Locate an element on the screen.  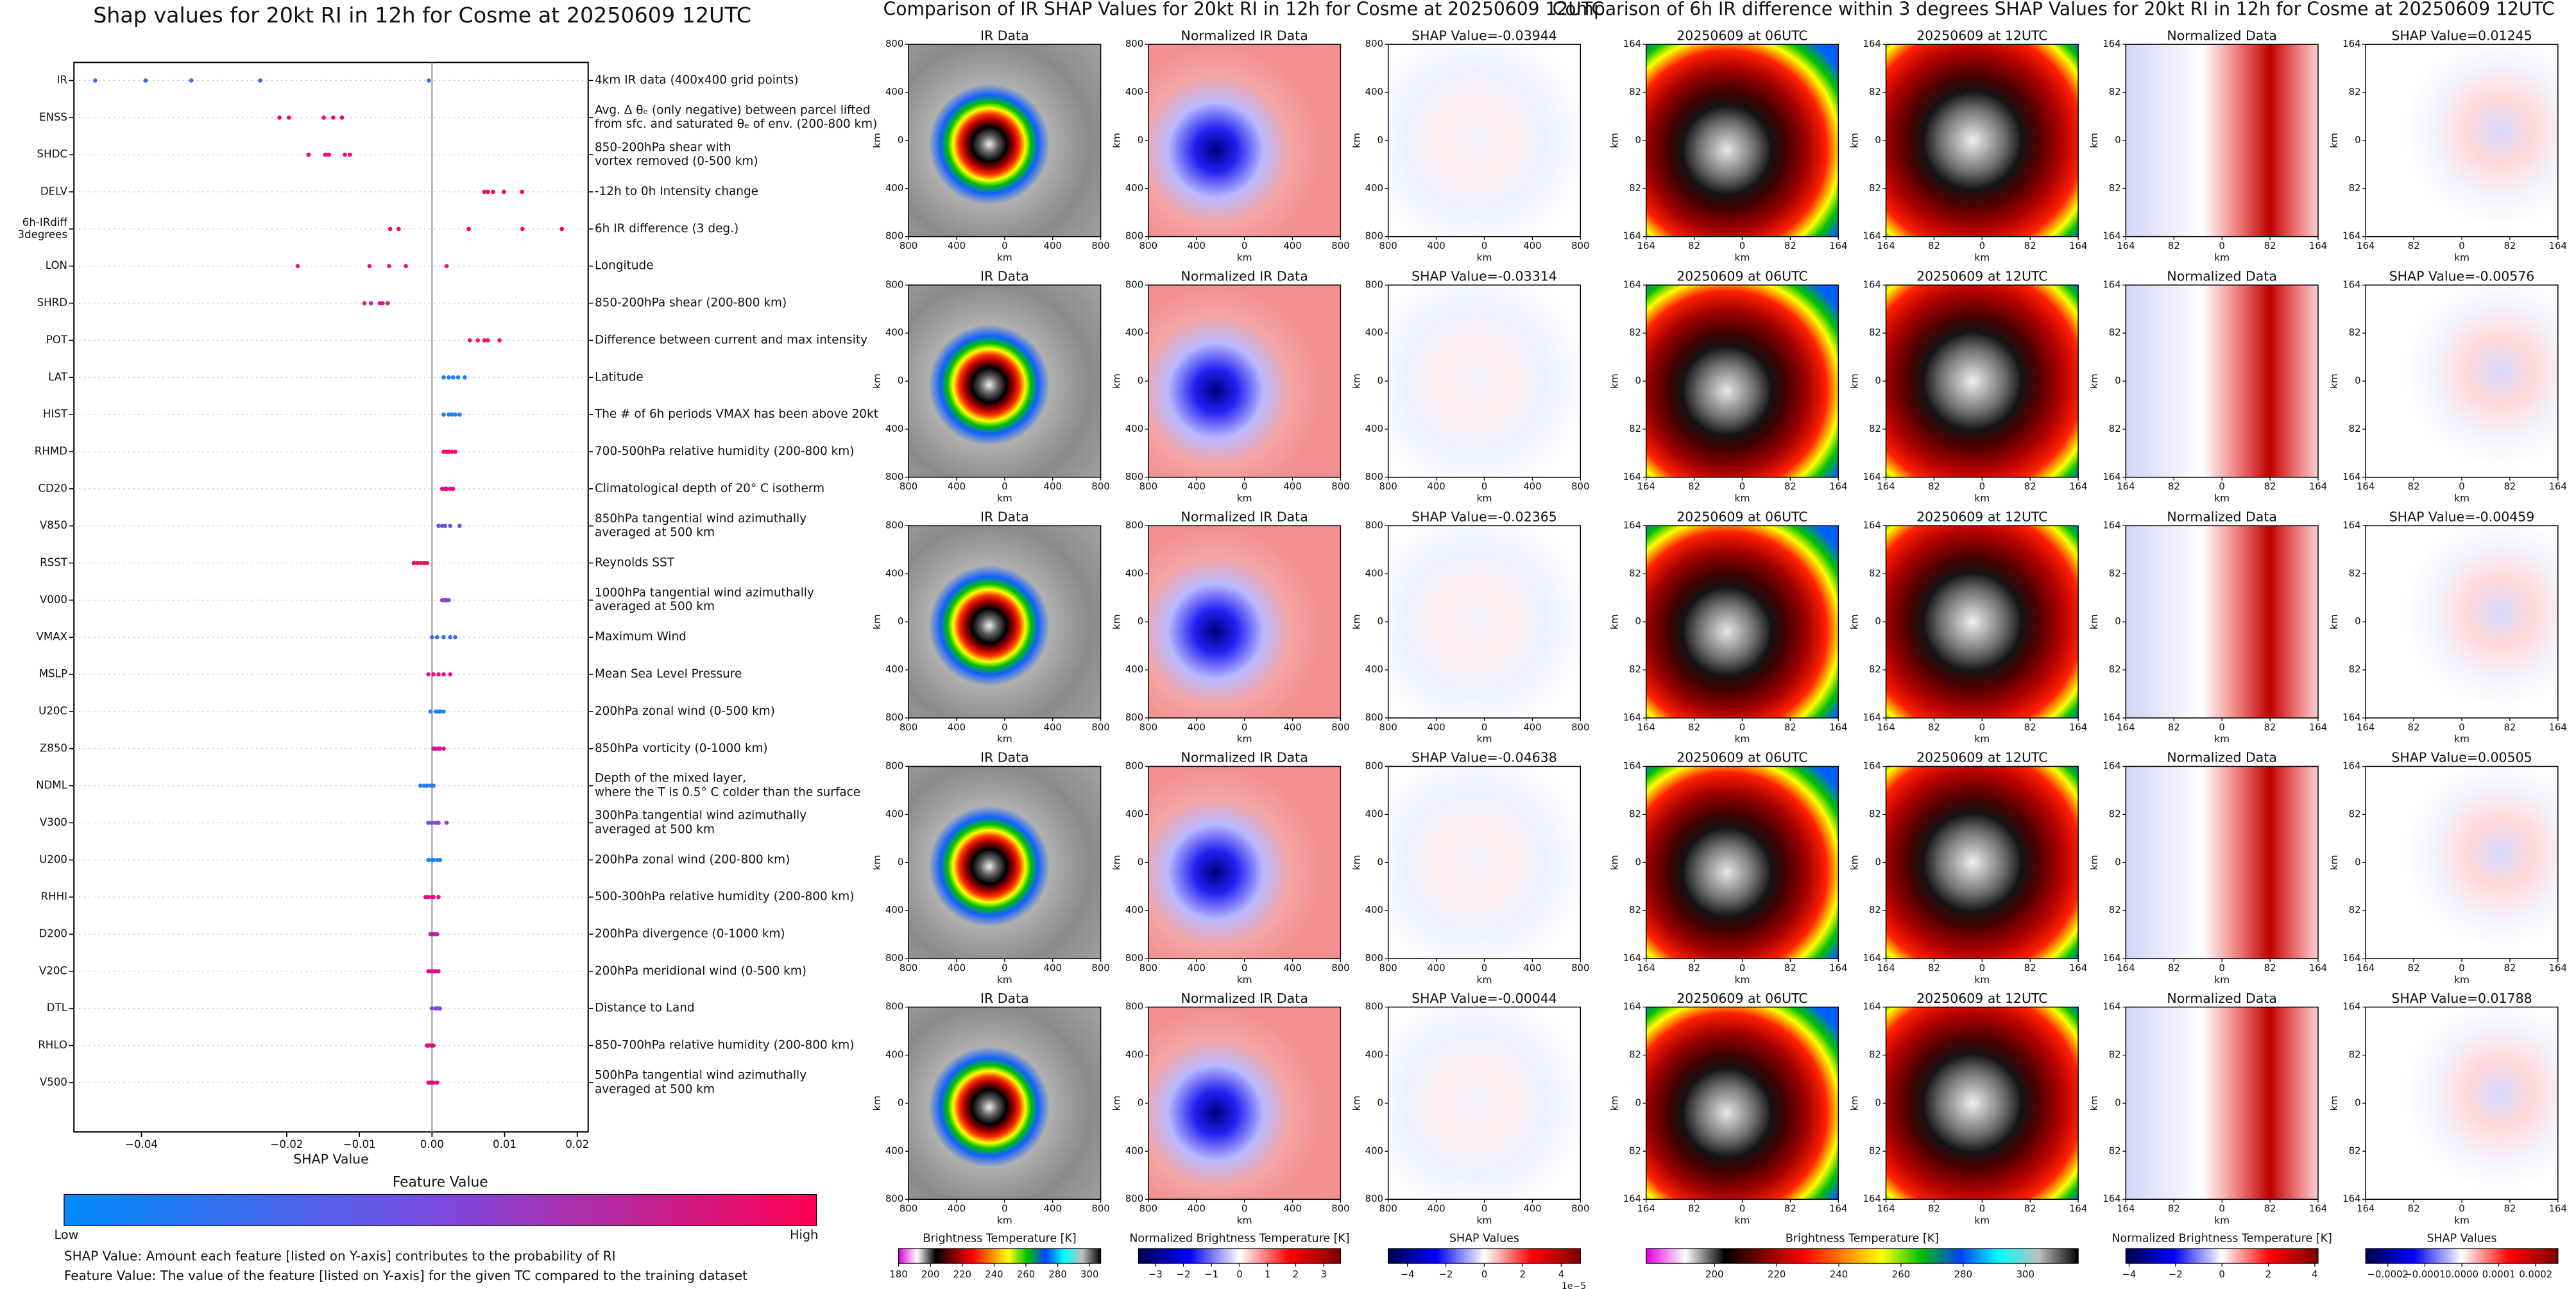
y-tick-label: V000 is located at coordinates (53, 599).